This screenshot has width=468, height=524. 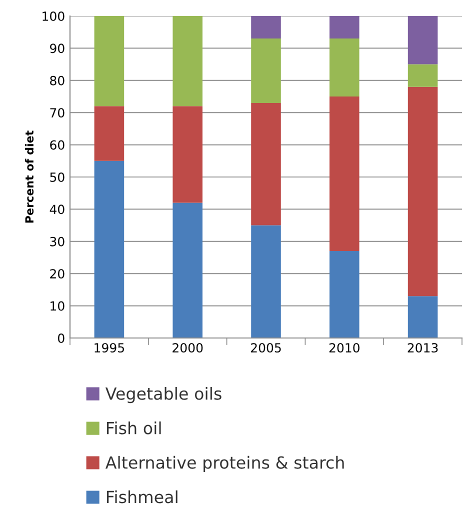 What do you see at coordinates (344, 348) in the screenshot?
I see `x-tick-label: 2010` at bounding box center [344, 348].